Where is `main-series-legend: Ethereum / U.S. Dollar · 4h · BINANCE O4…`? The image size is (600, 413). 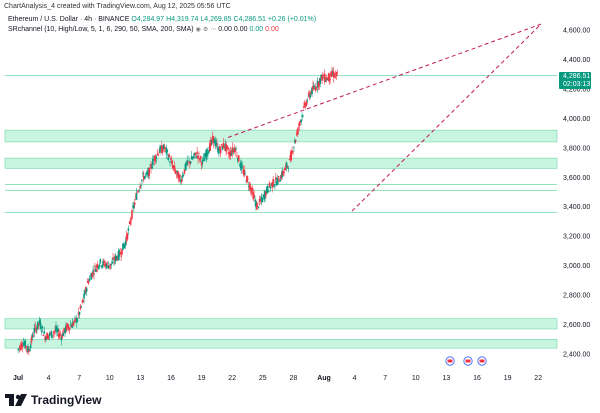 main-series-legend: Ethereum / U.S. Dollar · 4h · BINANCE O4… is located at coordinates (162, 19).